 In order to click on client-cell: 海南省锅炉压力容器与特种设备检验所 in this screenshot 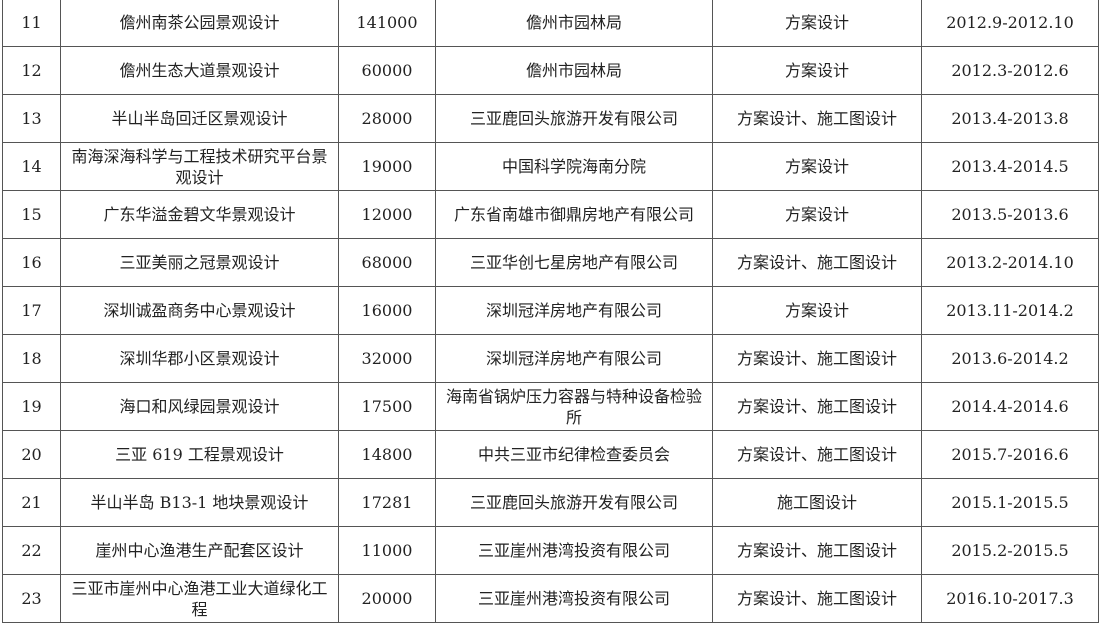, I will do `click(574, 406)`.